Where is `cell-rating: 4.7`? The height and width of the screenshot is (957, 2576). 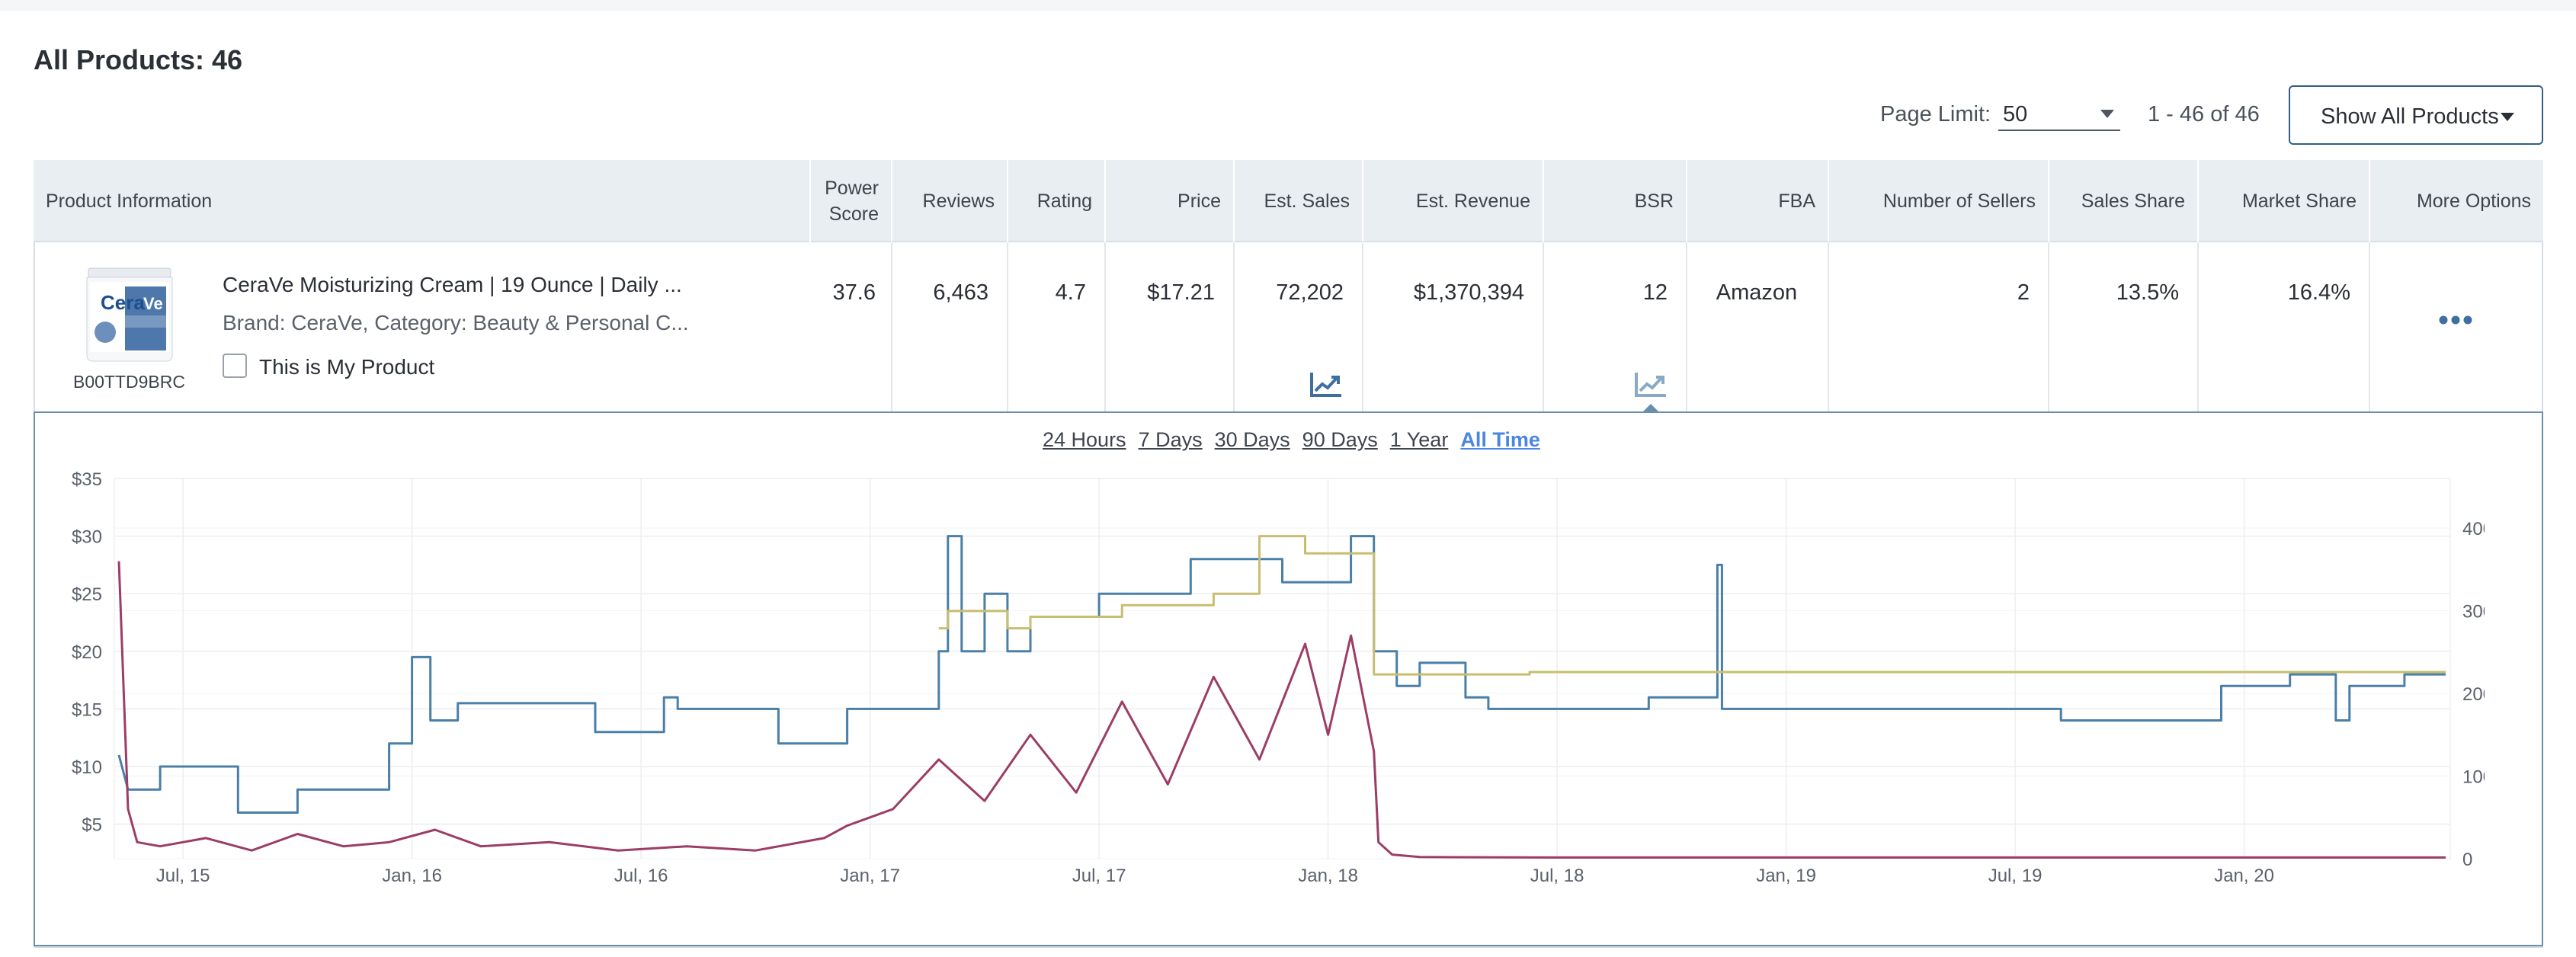 cell-rating: 4.7 is located at coordinates (1070, 292).